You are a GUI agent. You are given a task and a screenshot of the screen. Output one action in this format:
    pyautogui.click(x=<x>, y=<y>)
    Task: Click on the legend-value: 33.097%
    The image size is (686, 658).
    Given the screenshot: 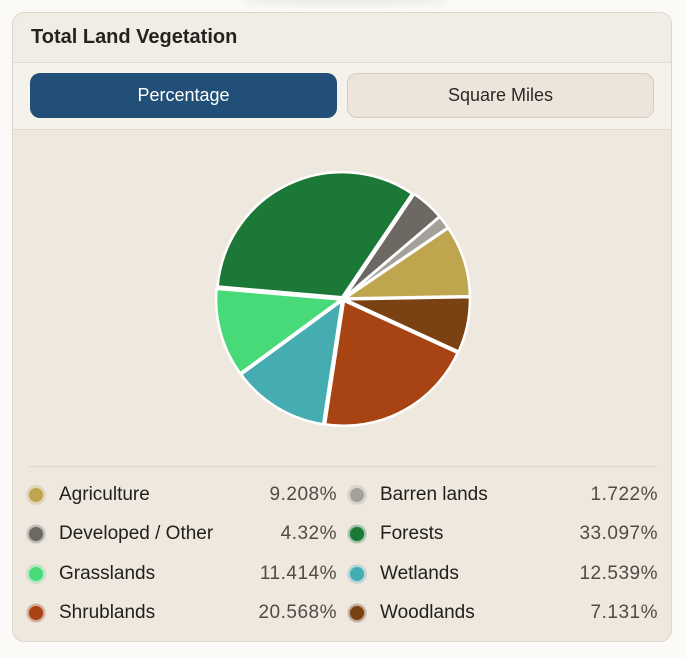 What is the action you would take?
    pyautogui.click(x=618, y=534)
    